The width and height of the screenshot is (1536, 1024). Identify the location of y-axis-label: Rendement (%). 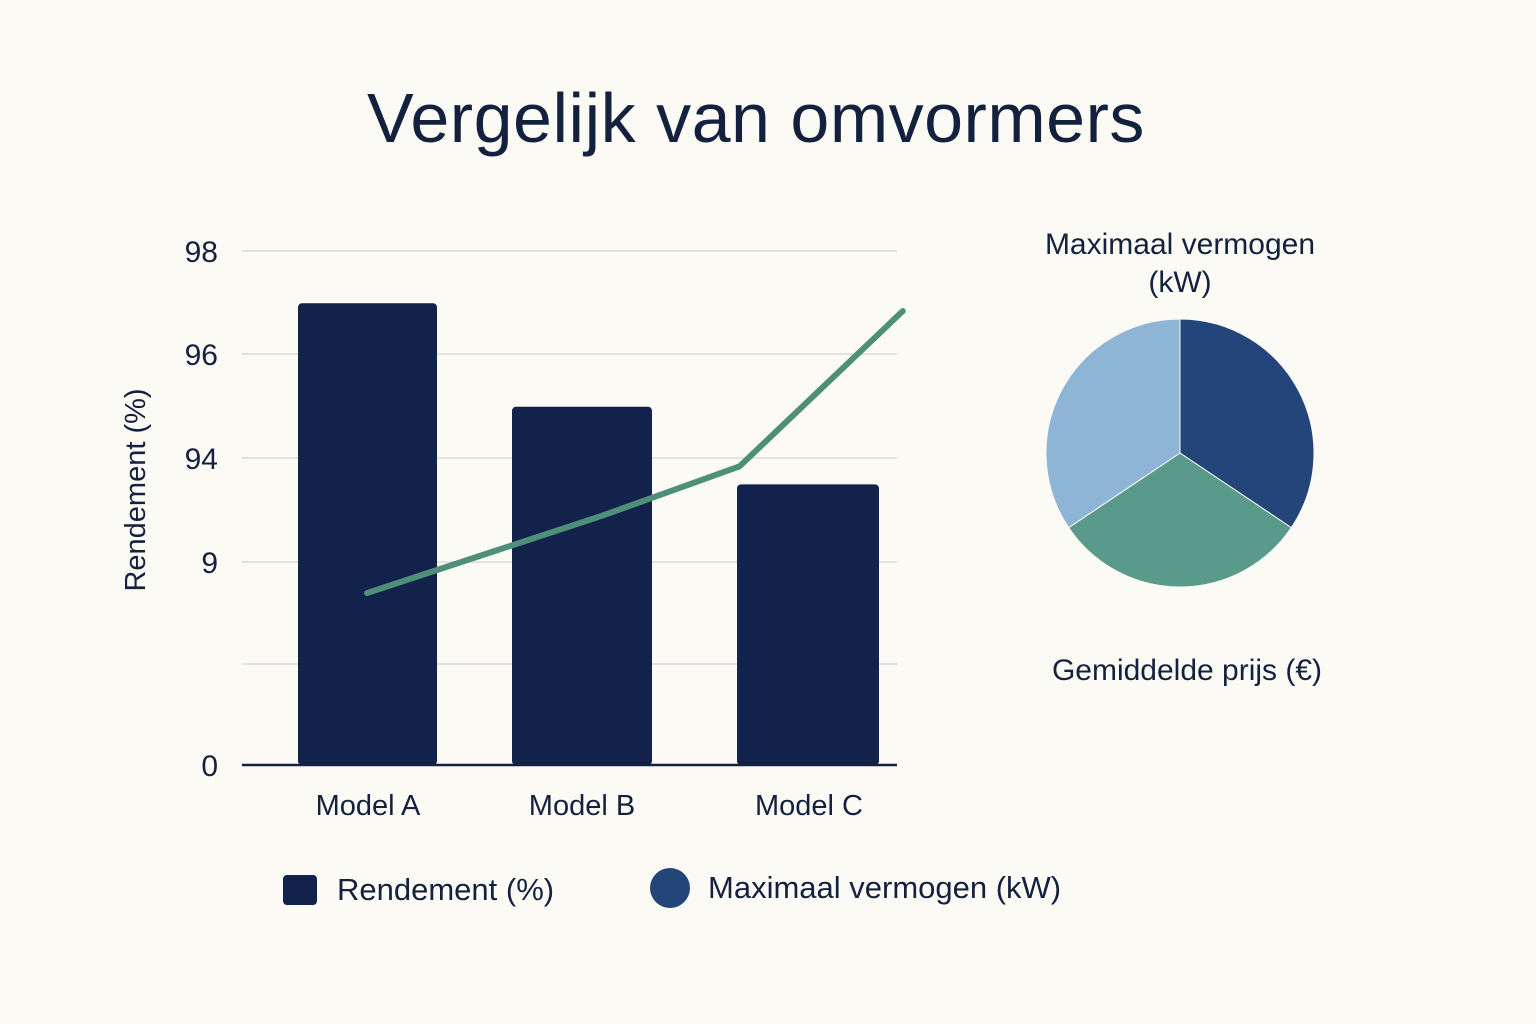
(136, 489).